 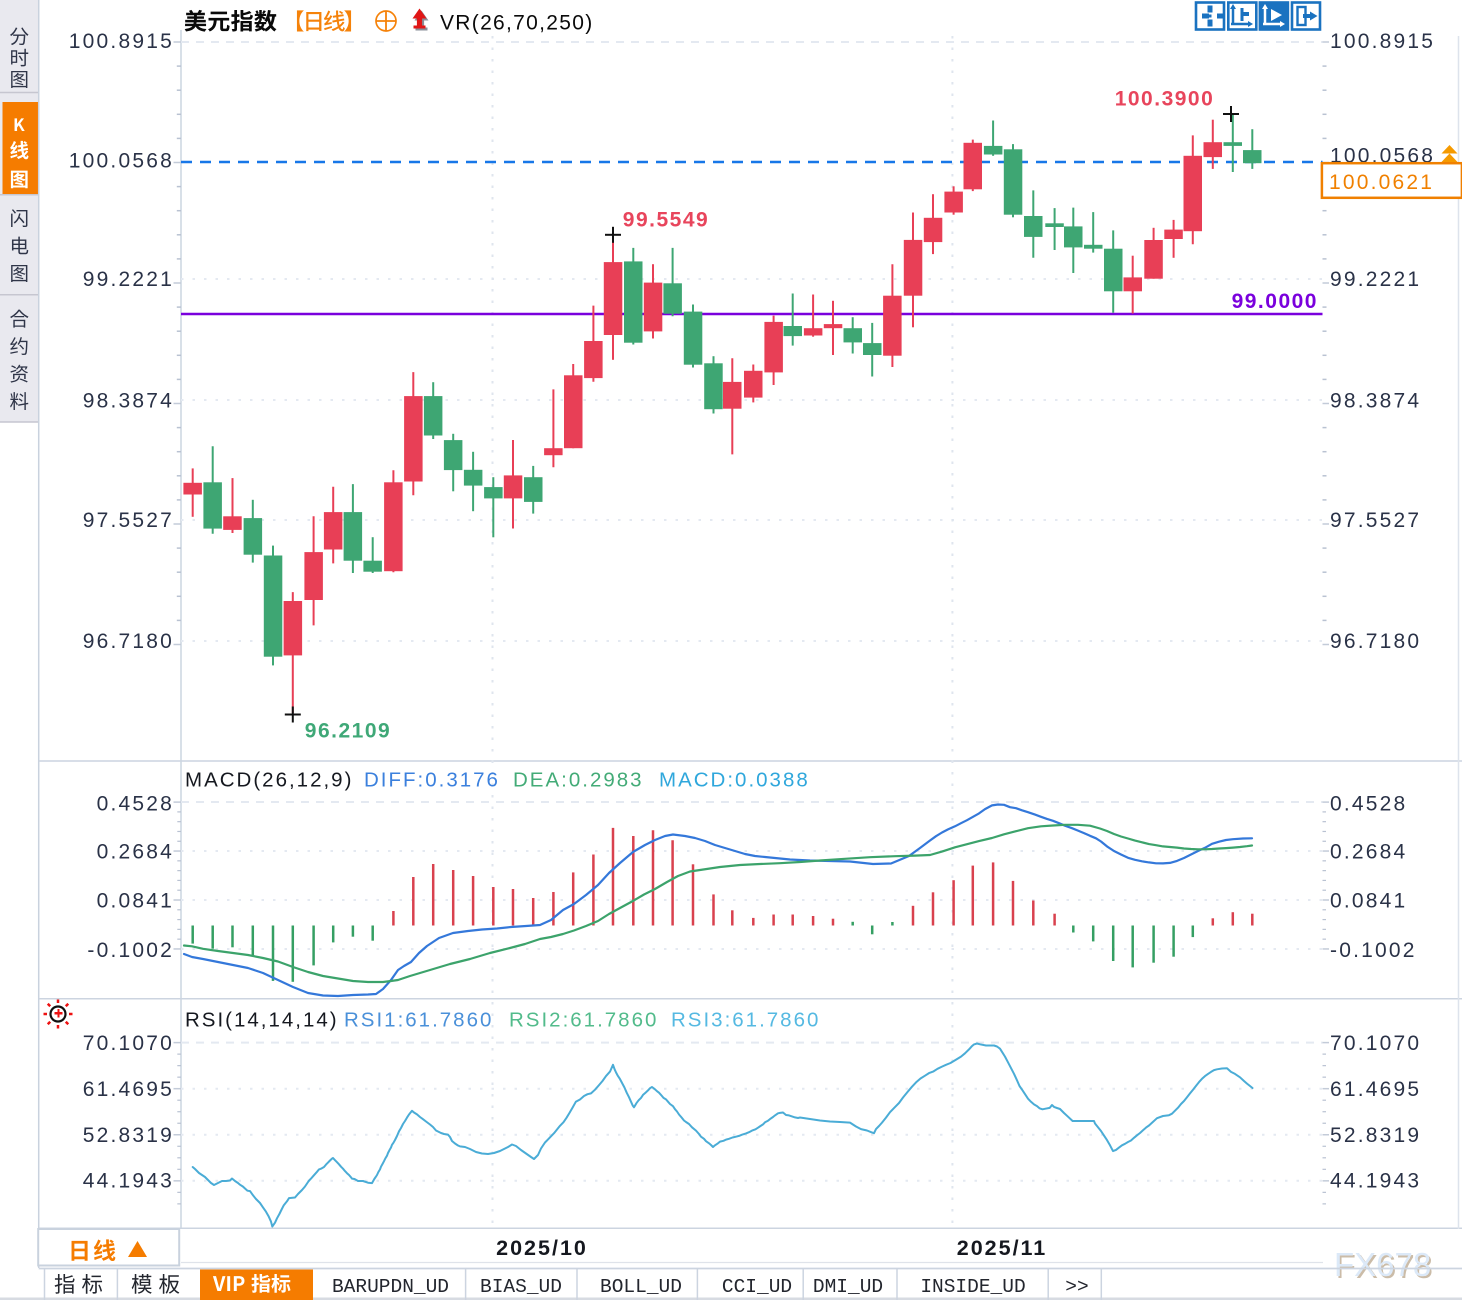 I want to click on svg-text: 99.0000, so click(x=1275, y=301).